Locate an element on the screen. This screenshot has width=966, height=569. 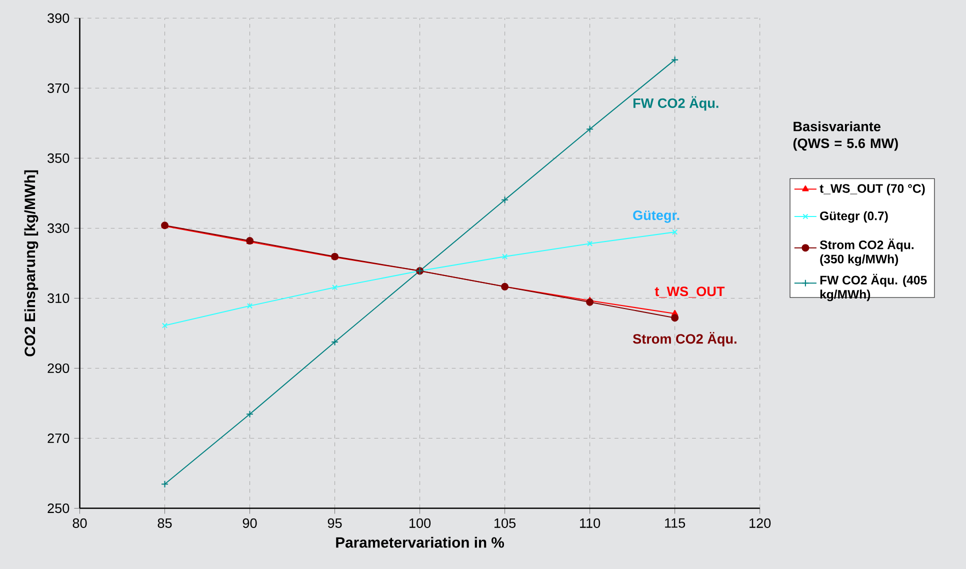
x-tick-label: 115 is located at coordinates (675, 523).